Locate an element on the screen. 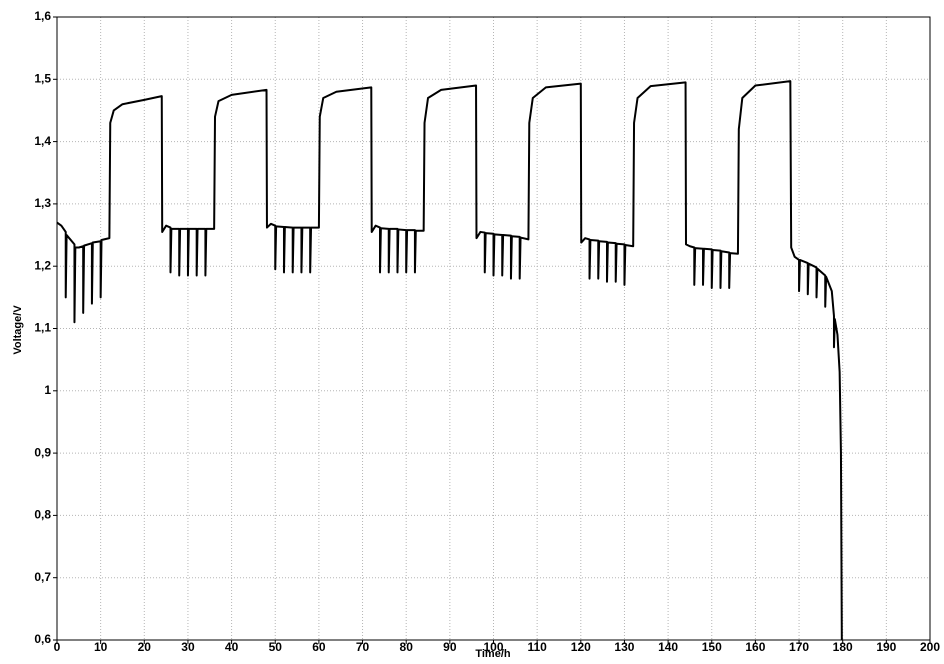 This screenshot has height=664, width=944. x-tick-label: 160 is located at coordinates (755, 647).